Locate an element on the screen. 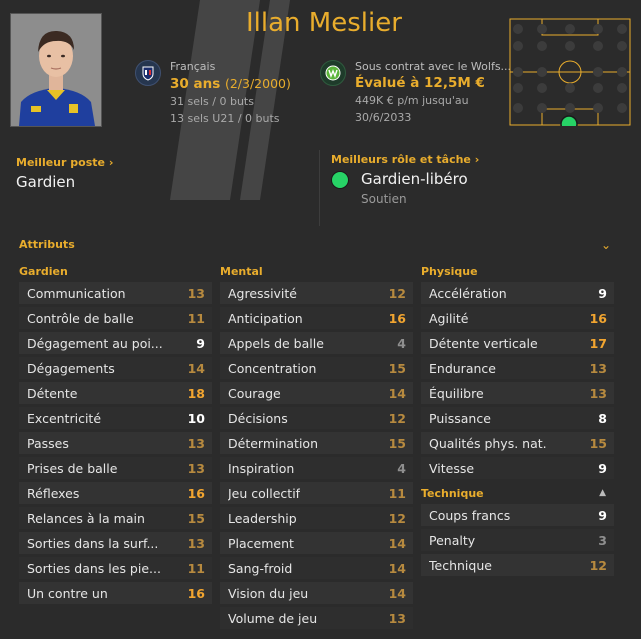  attribute-row-inspiration: Inspiration 4 is located at coordinates (316, 468).